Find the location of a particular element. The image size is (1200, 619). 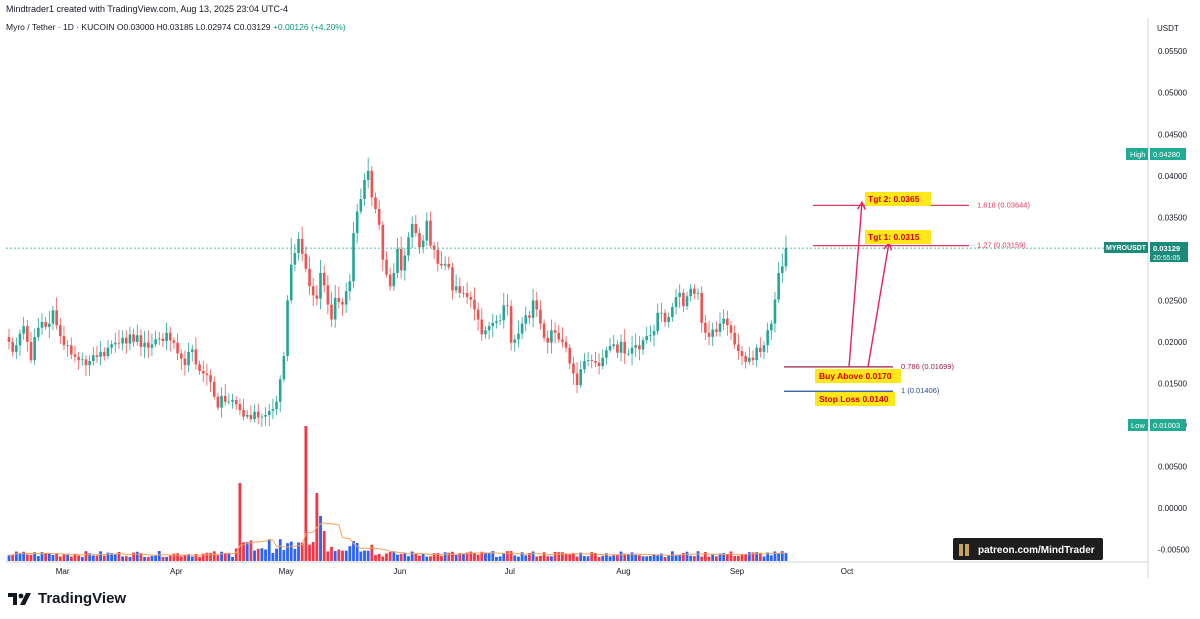

stop-label-bg is located at coordinates (855, 399).